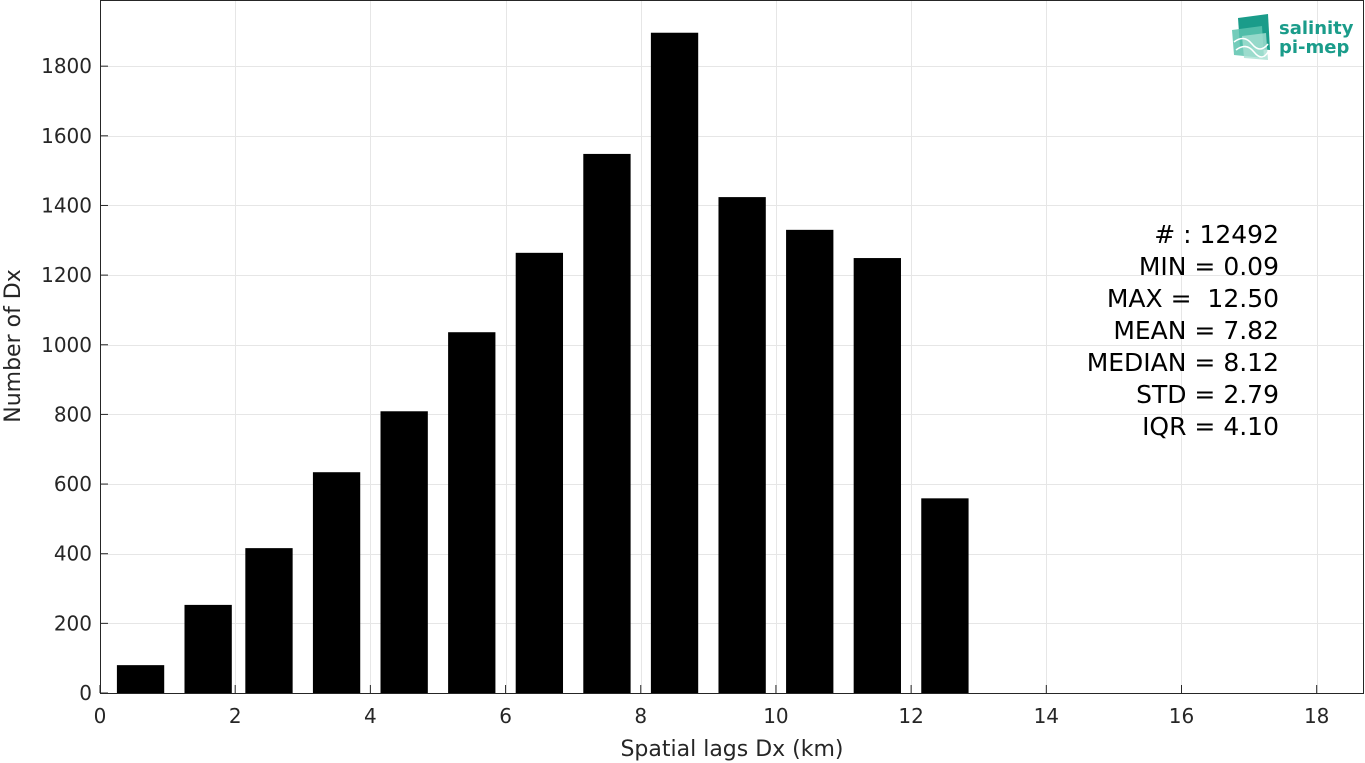 Image resolution: width=1365 pixels, height=763 pixels. Describe the element at coordinates (370, 716) in the screenshot. I see `x-tick-label: 4` at that location.